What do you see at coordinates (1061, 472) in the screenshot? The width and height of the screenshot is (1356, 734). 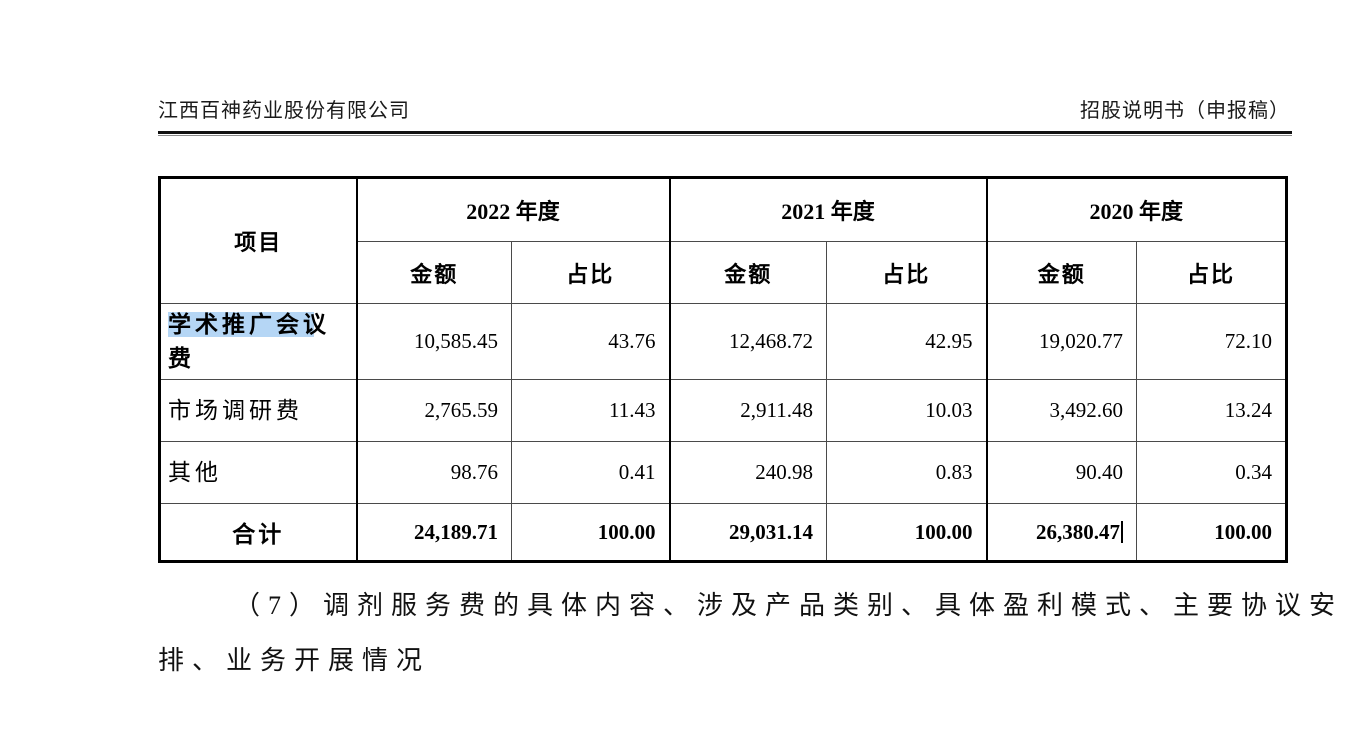 I see `amount-cell: 90.40` at bounding box center [1061, 472].